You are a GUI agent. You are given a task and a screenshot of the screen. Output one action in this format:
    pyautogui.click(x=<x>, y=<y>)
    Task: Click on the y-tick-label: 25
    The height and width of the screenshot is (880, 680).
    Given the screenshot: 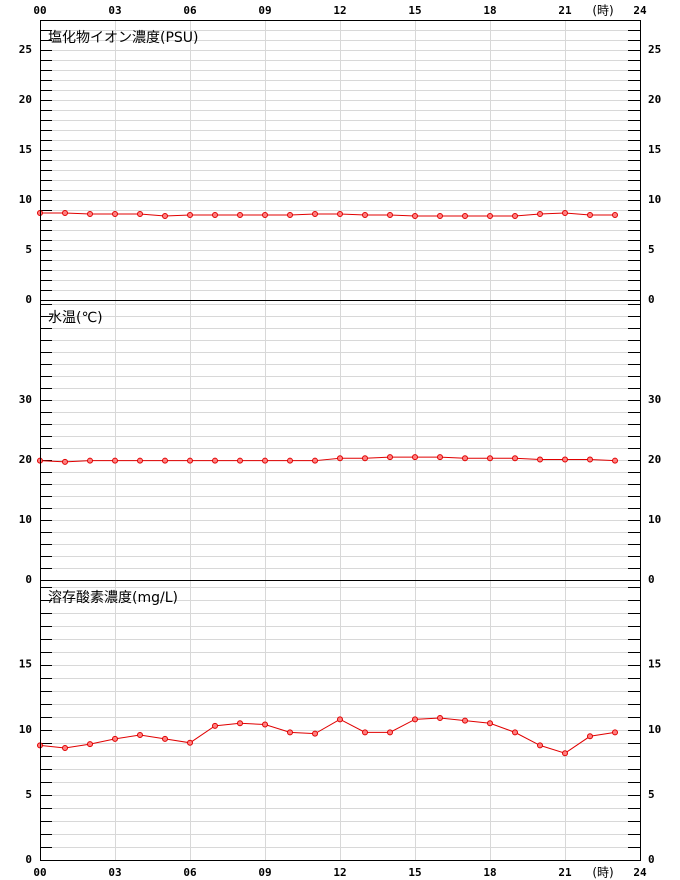 What is the action you would take?
    pyautogui.click(x=25, y=49)
    